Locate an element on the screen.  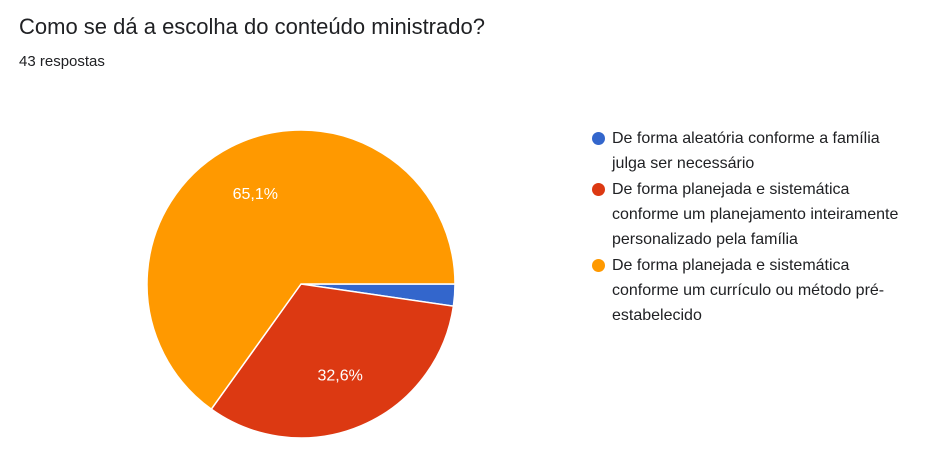
legend-label-line: De forma aleatória conforme a família is located at coordinates (746, 138).